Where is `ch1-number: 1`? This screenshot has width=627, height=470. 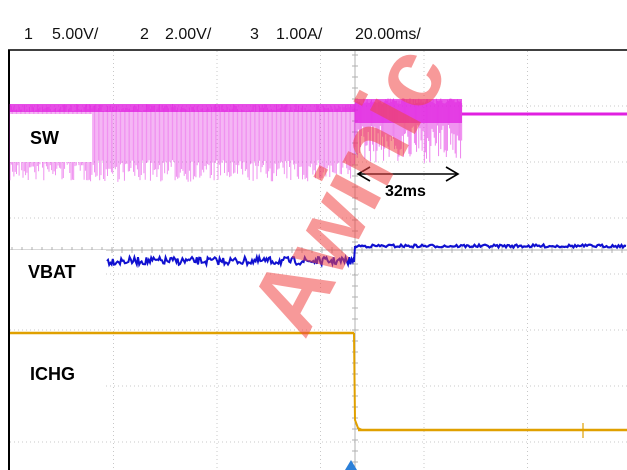
ch1-number: 1 is located at coordinates (28, 34).